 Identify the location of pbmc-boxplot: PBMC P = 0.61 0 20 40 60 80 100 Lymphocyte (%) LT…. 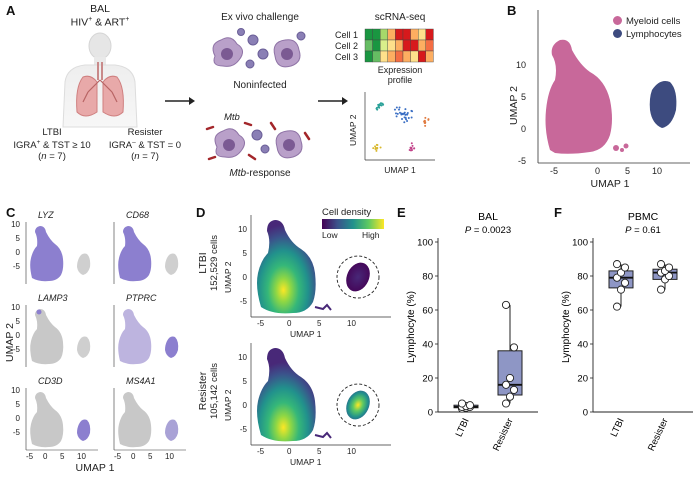
(627, 332).